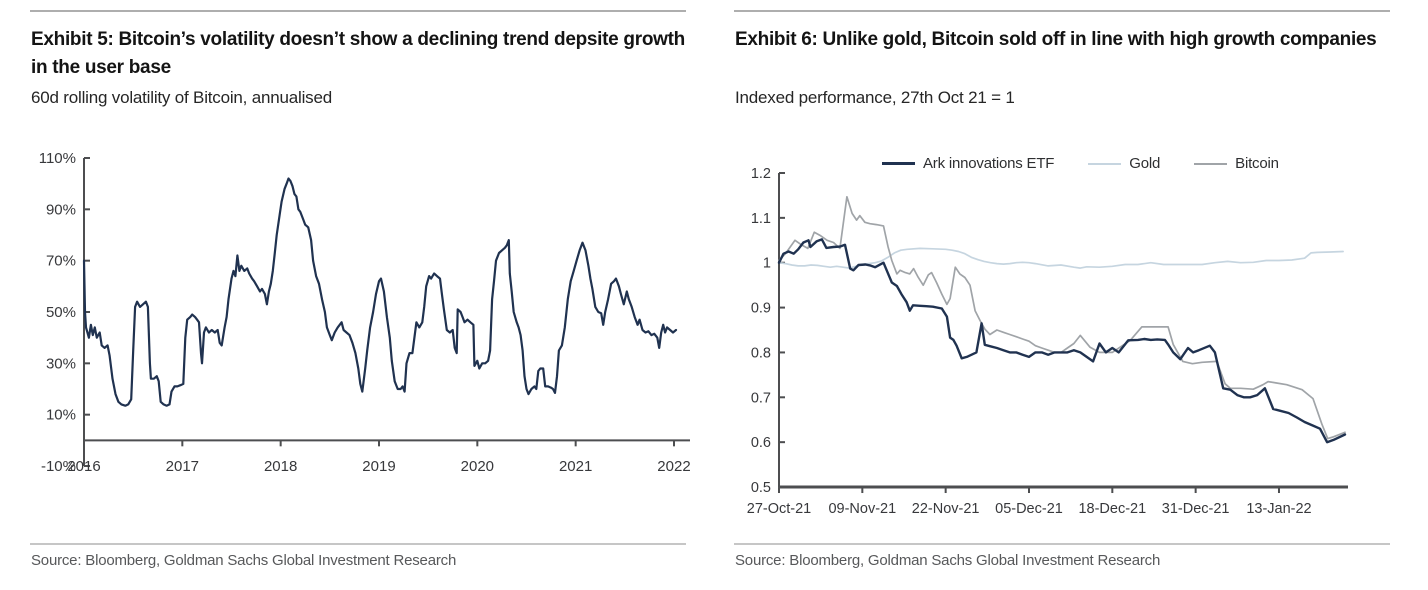  Describe the element at coordinates (673, 466) in the screenshot. I see `svg-text: 2022` at that location.